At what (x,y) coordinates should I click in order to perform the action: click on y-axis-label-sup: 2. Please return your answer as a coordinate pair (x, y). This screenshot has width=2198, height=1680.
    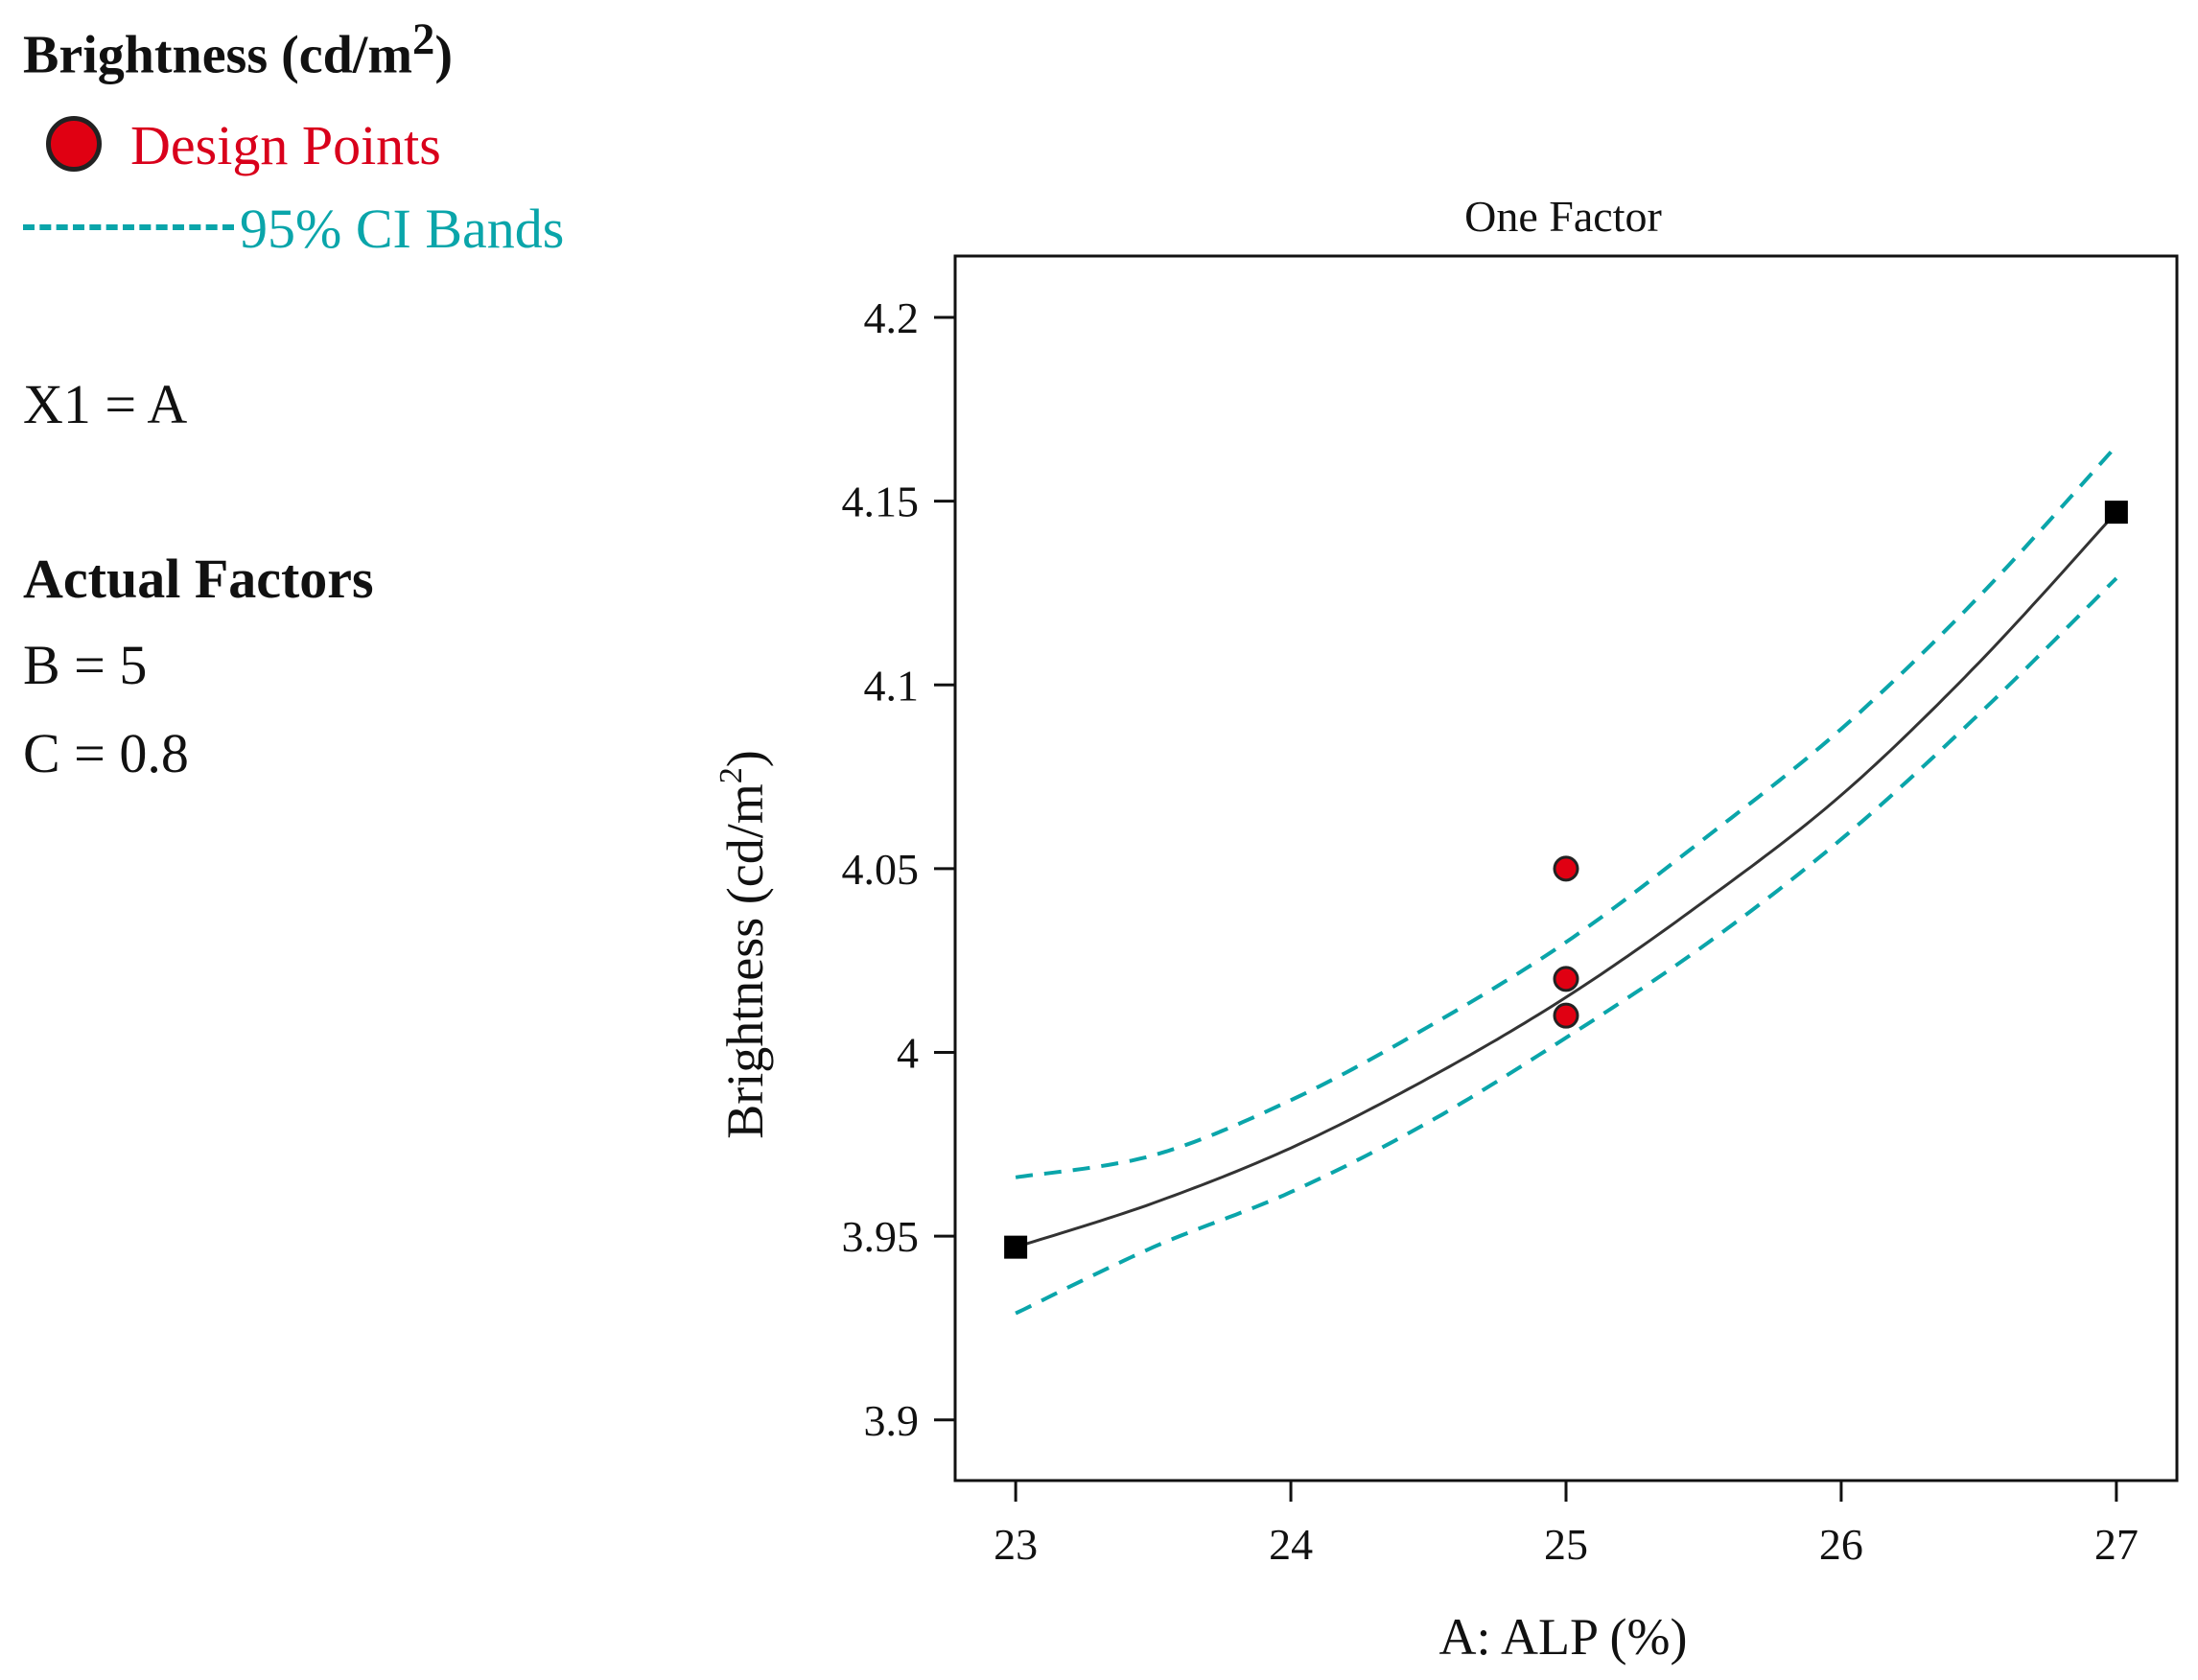
    Looking at the image, I should click on (731, 775).